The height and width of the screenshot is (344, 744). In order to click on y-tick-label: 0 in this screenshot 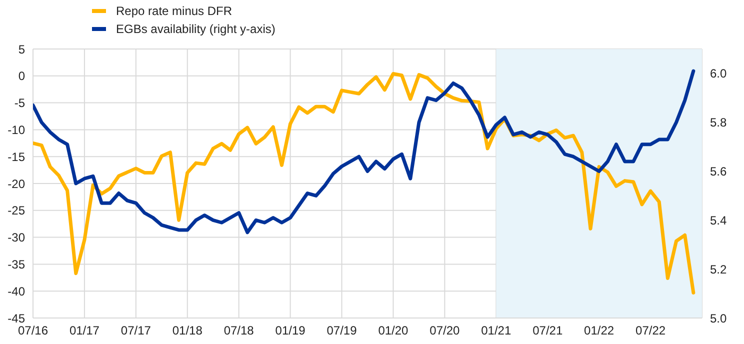, I will do `click(22, 76)`.